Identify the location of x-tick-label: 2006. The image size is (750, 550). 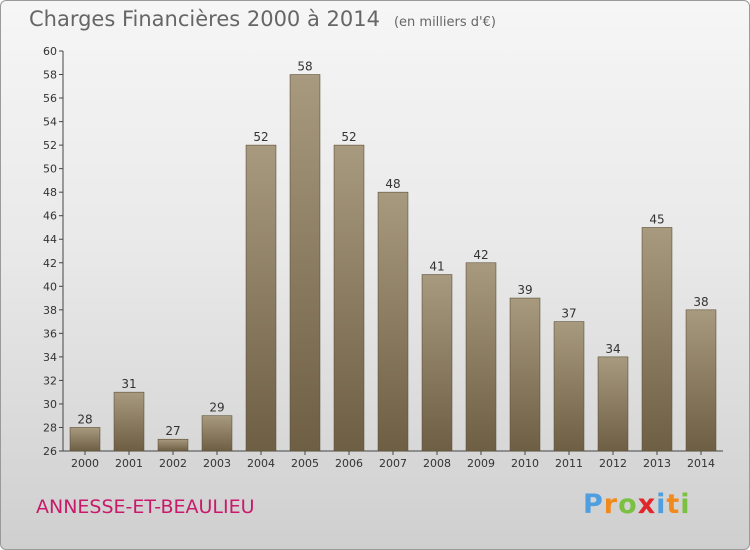
(349, 463).